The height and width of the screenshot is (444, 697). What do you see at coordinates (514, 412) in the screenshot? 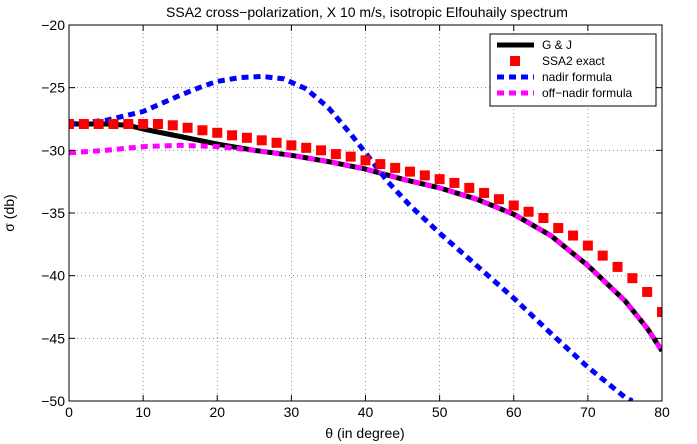
I see `x-tick-label: 60` at bounding box center [514, 412].